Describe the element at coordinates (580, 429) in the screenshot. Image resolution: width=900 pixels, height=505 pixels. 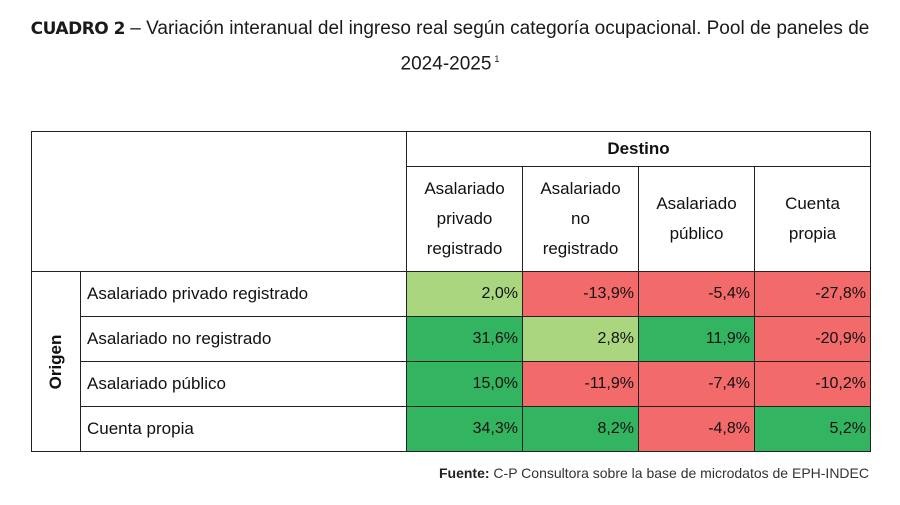
I see `value-cell: 8,2%` at that location.